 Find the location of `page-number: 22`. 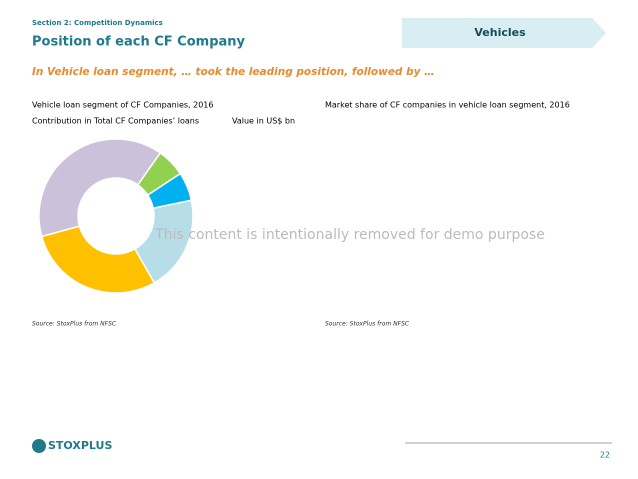

page-number: 22 is located at coordinates (605, 455).